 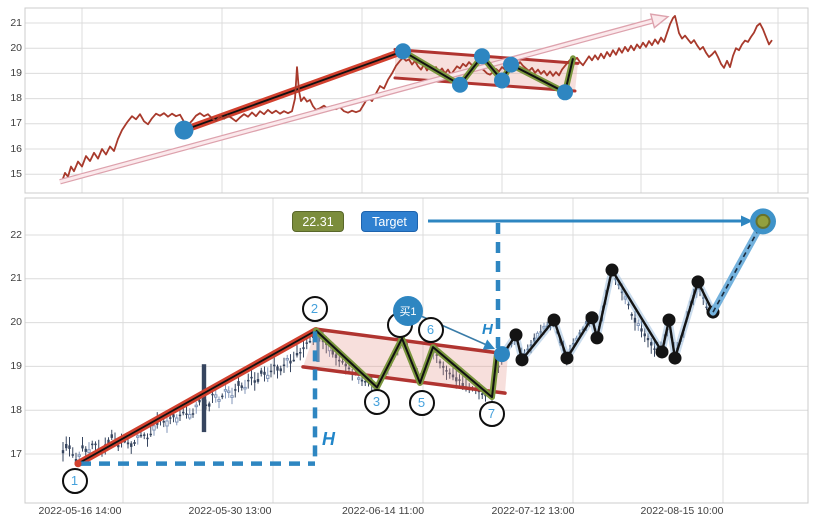 I want to click on big-candle-body, so click(x=204, y=398).